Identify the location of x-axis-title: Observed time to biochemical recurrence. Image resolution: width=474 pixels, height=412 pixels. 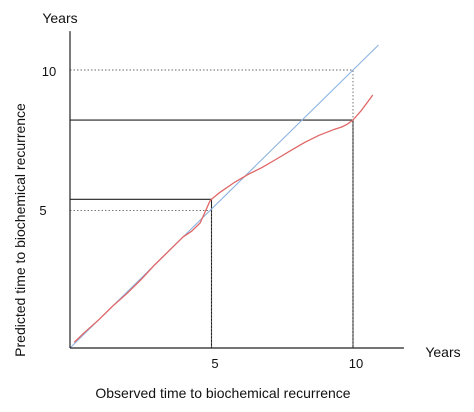
(222, 393).